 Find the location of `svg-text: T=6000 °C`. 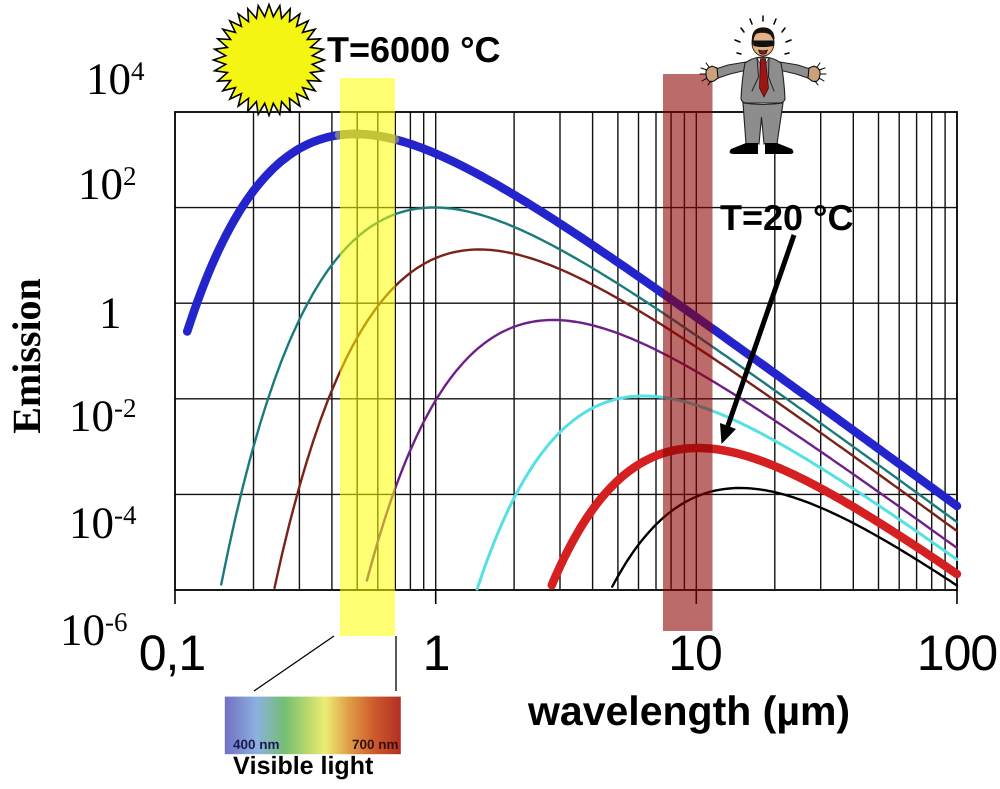

svg-text: T=6000 °C is located at coordinates (414, 49).